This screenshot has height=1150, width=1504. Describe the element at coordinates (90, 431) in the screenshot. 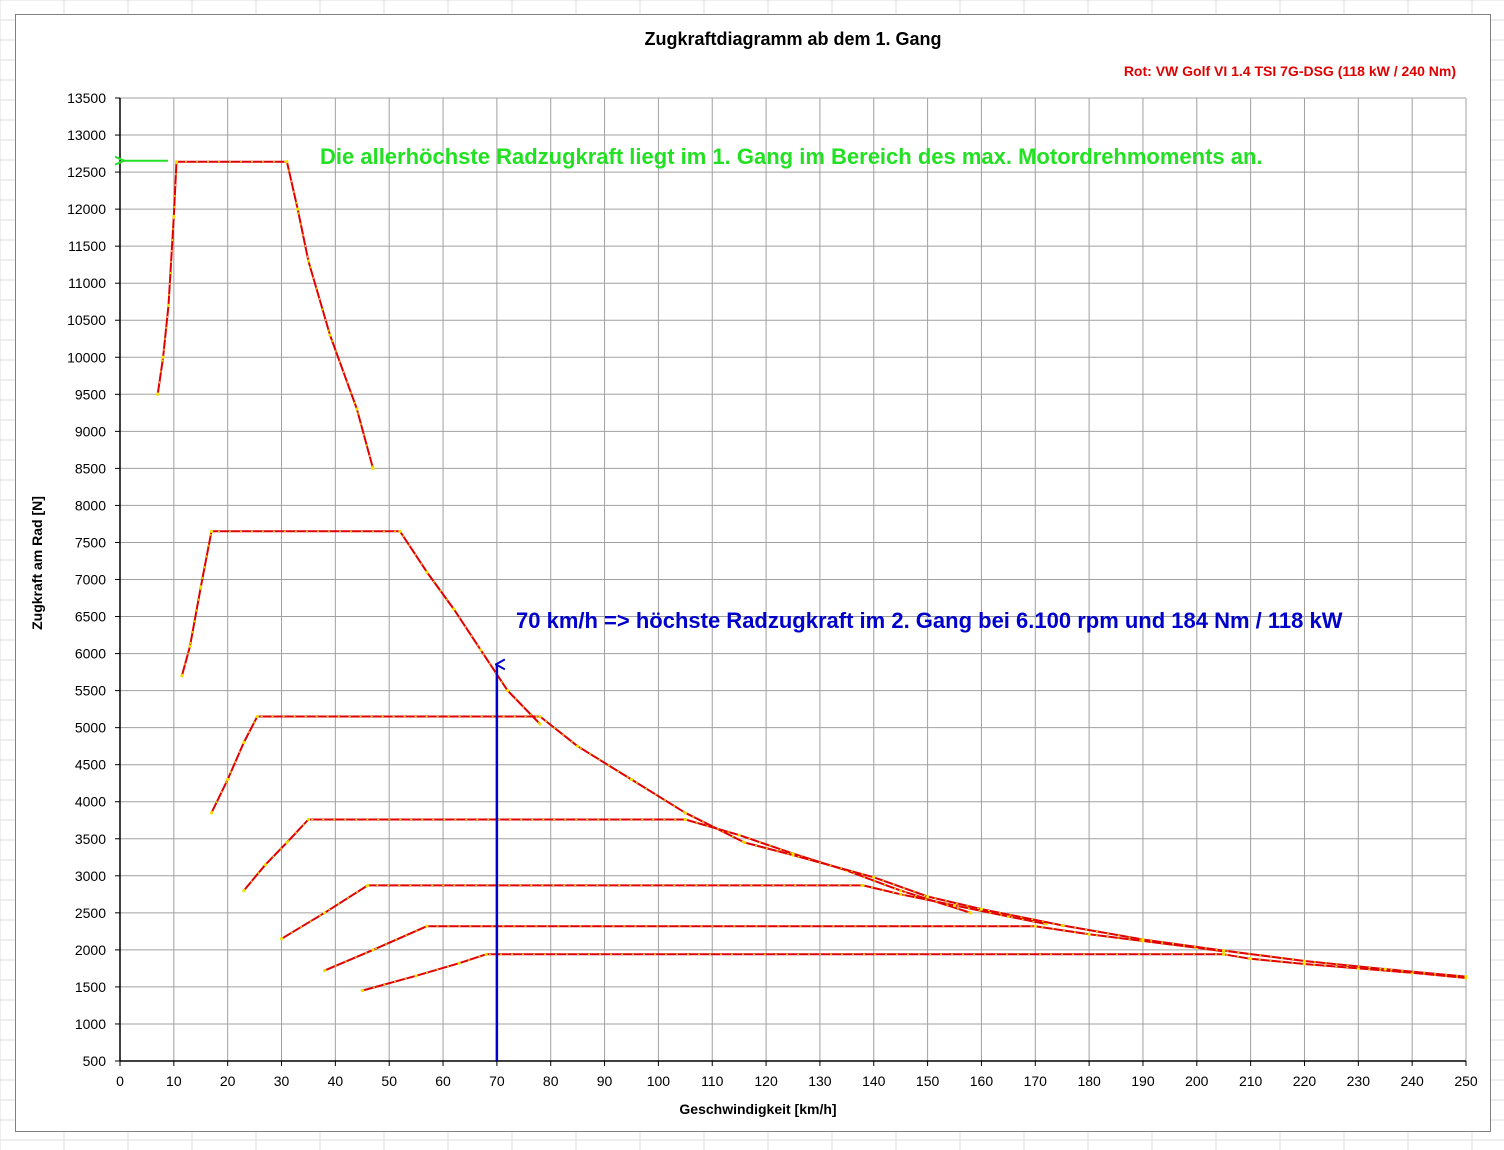

I see `y-tick-label: 9000` at that location.